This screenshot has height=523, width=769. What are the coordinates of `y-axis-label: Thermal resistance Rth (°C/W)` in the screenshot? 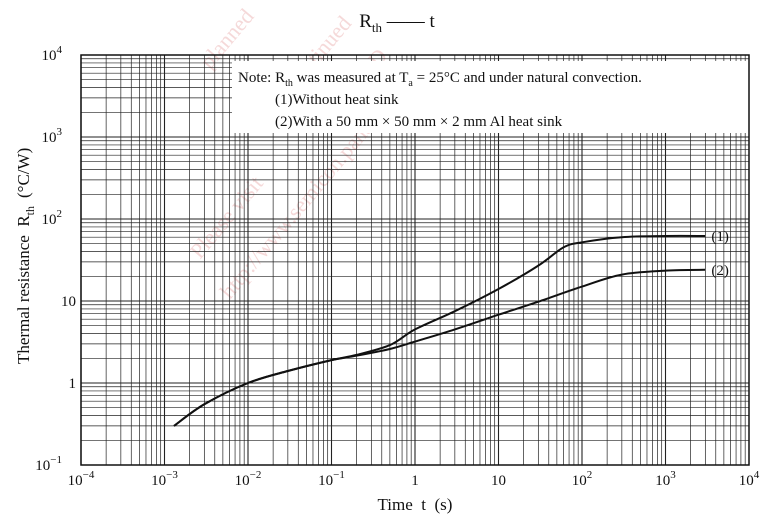 It's located at (25, 260).